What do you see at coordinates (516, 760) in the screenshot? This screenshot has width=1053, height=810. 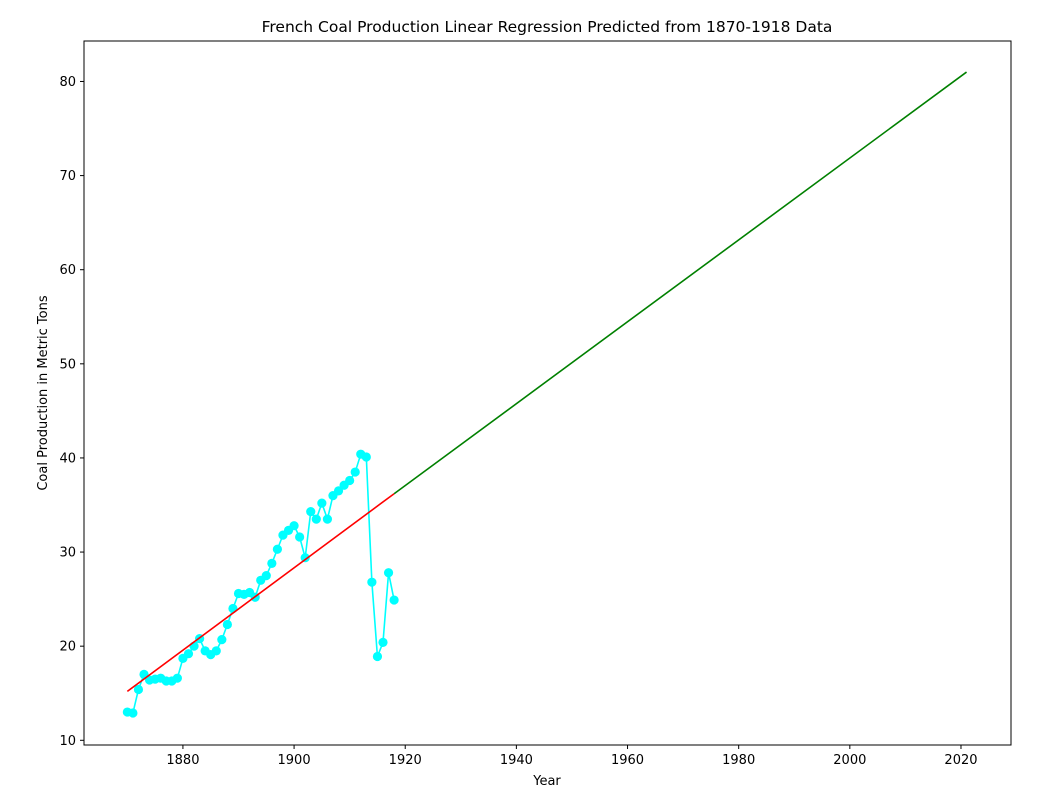 I see `x-tick-label: 1940` at bounding box center [516, 760].